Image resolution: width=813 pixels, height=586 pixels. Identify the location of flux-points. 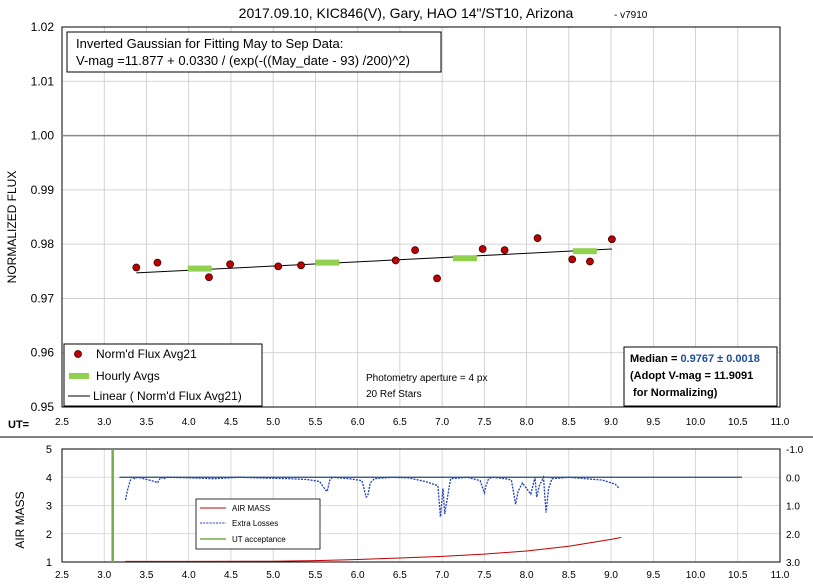
(374, 258).